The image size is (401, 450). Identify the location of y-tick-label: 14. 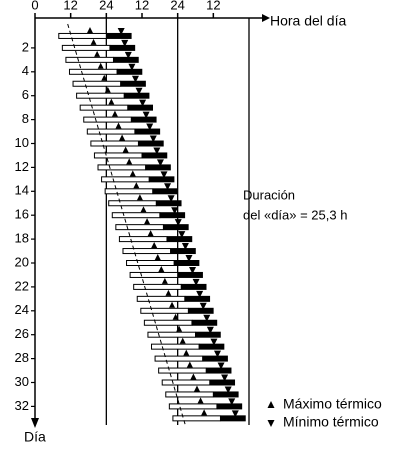
(22, 190).